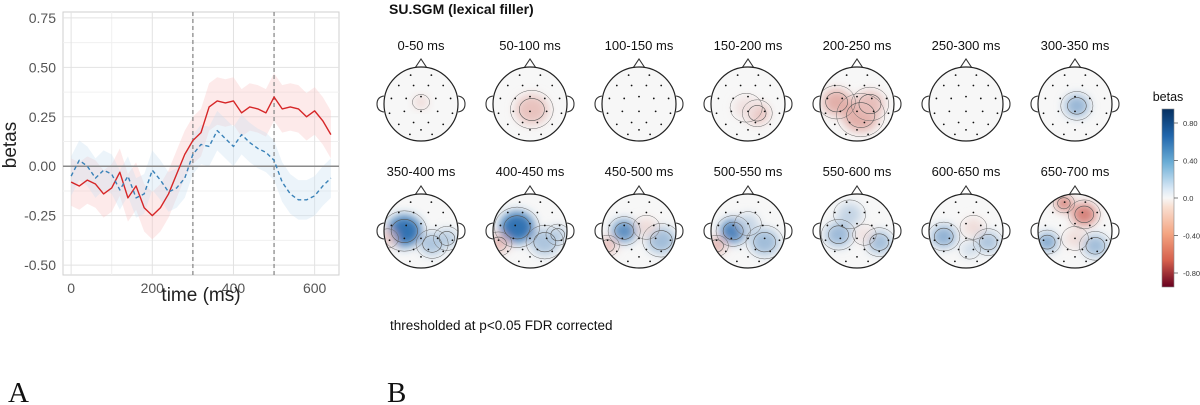  I want to click on topomap: 650-700 ms, so click(1075, 216).